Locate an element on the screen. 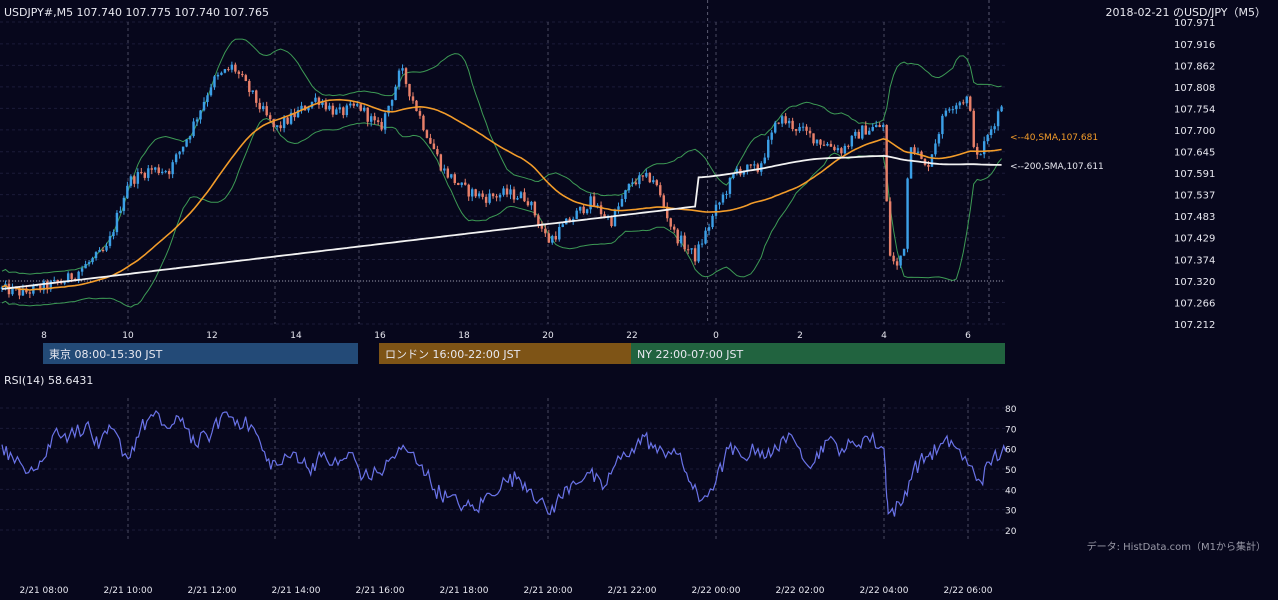  date-tick-label: 2/22 00:00 is located at coordinates (715, 591).